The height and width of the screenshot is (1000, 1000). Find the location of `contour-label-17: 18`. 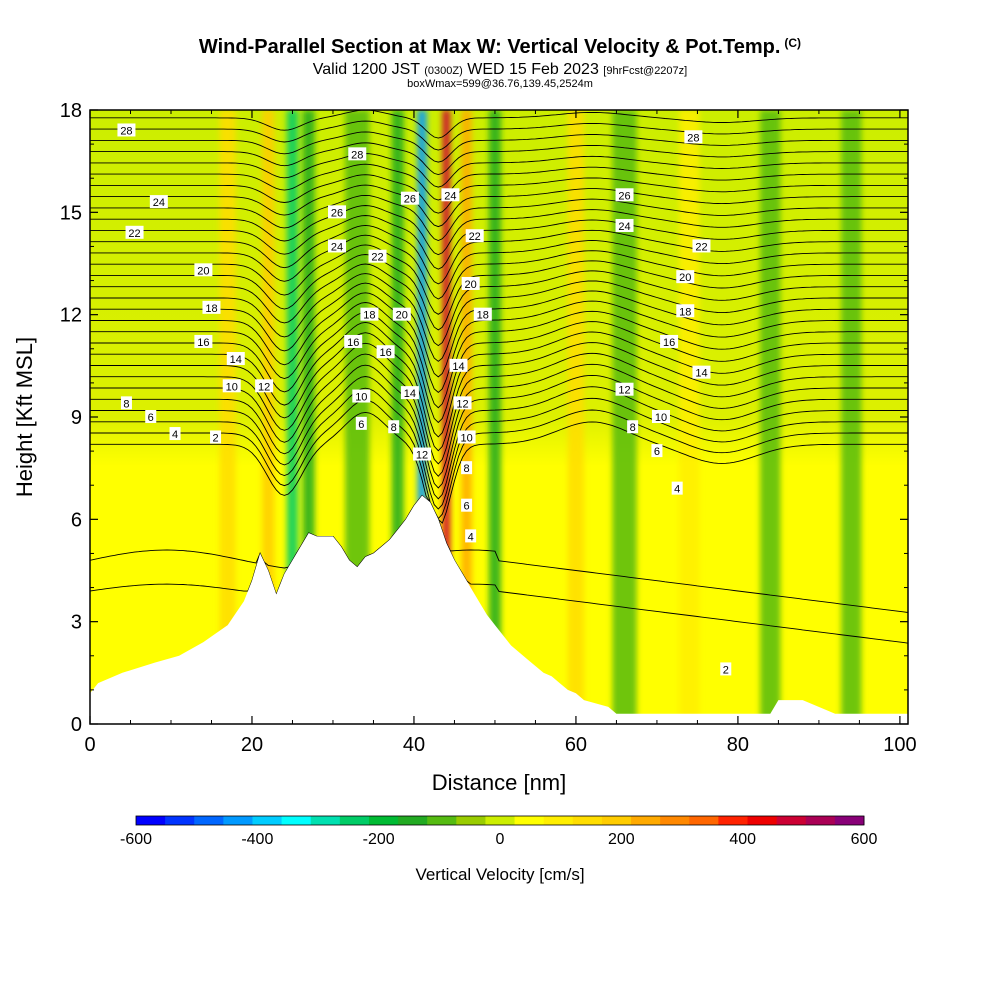

contour-label-17: 18 is located at coordinates (369, 314).